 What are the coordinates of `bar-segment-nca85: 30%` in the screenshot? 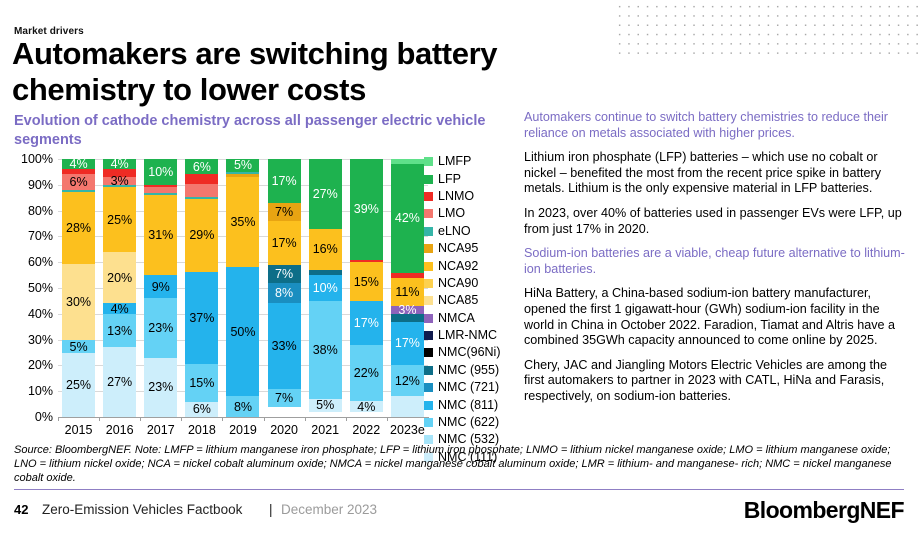 It's located at (79, 302).